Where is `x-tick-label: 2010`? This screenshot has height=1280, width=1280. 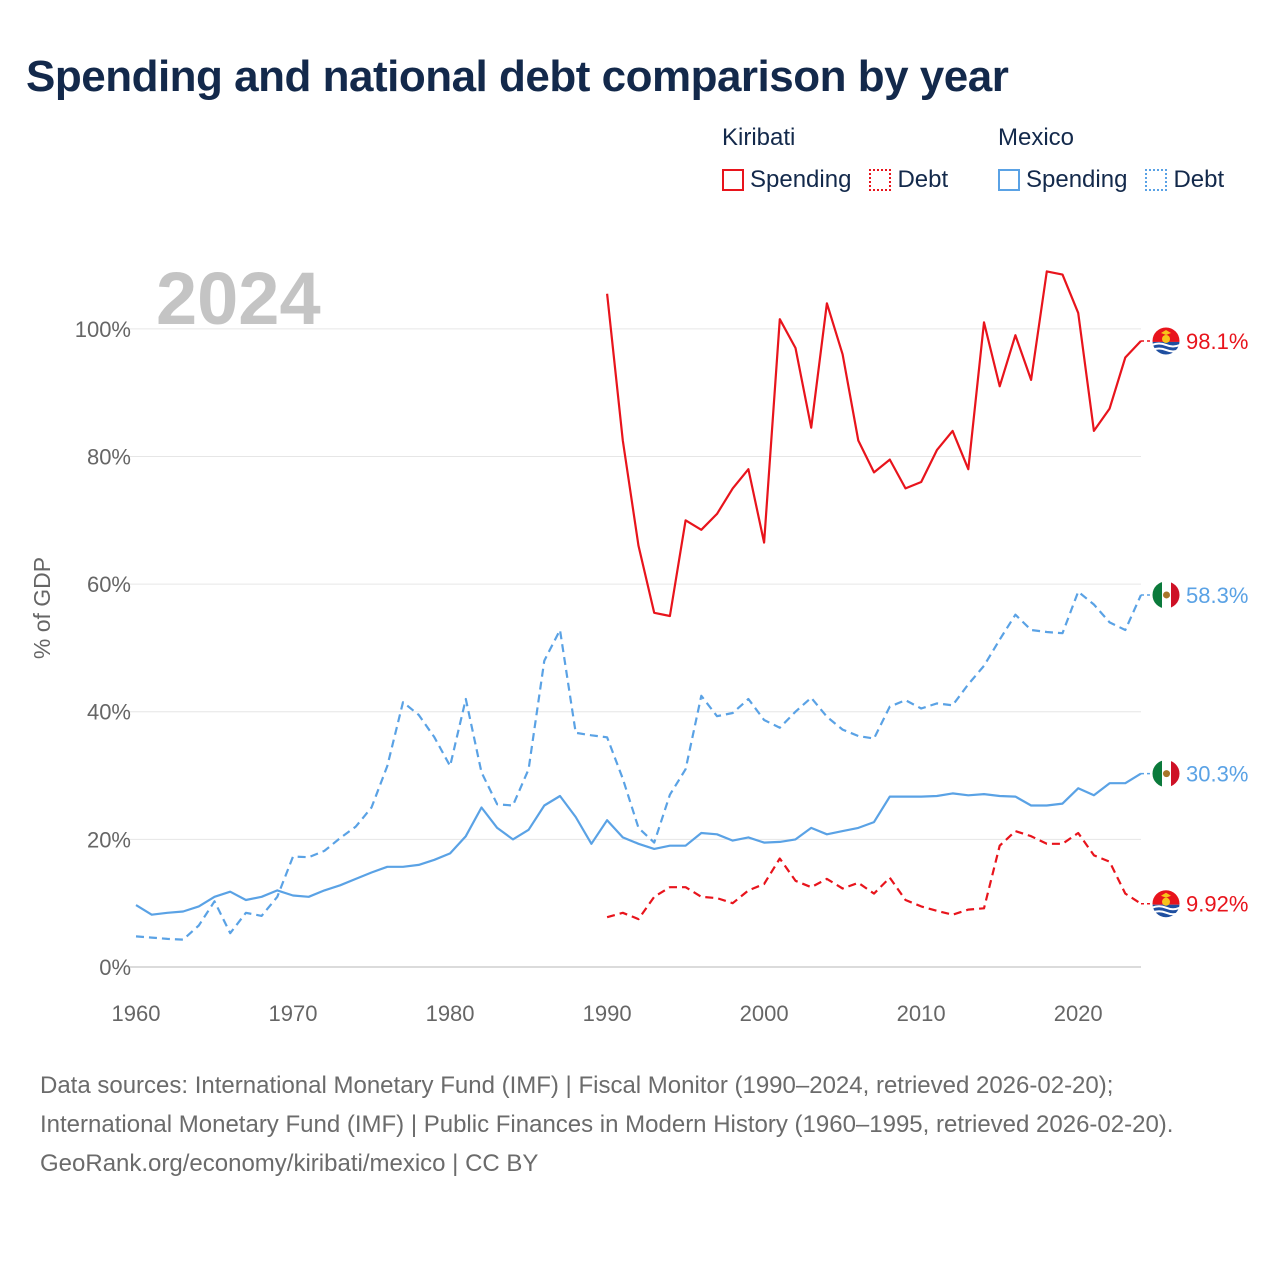 x-tick-label: 2010 is located at coordinates (921, 1013).